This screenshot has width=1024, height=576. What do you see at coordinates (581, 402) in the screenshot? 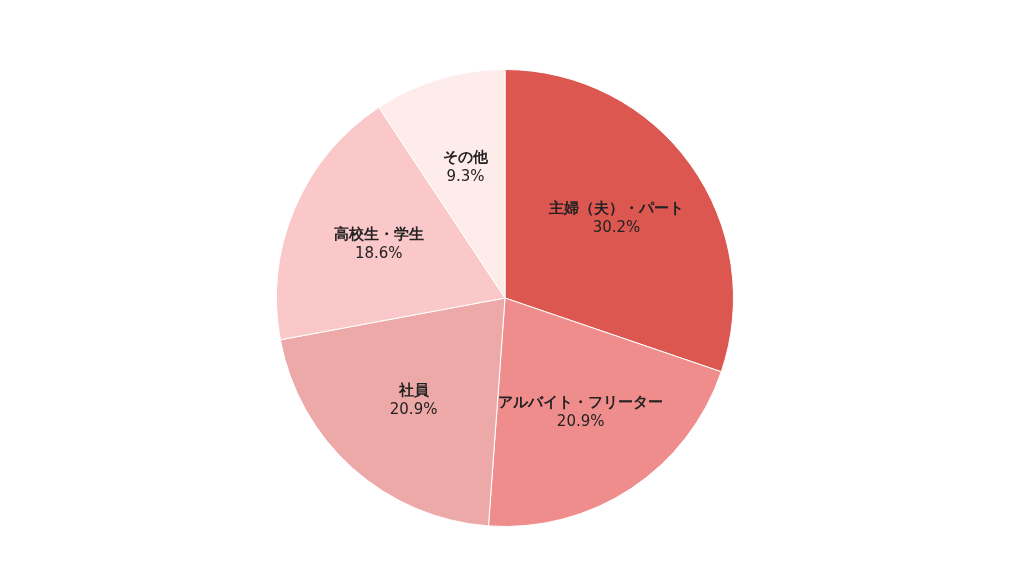
I see `slice-label: アルバイト・フリーター` at bounding box center [581, 402].